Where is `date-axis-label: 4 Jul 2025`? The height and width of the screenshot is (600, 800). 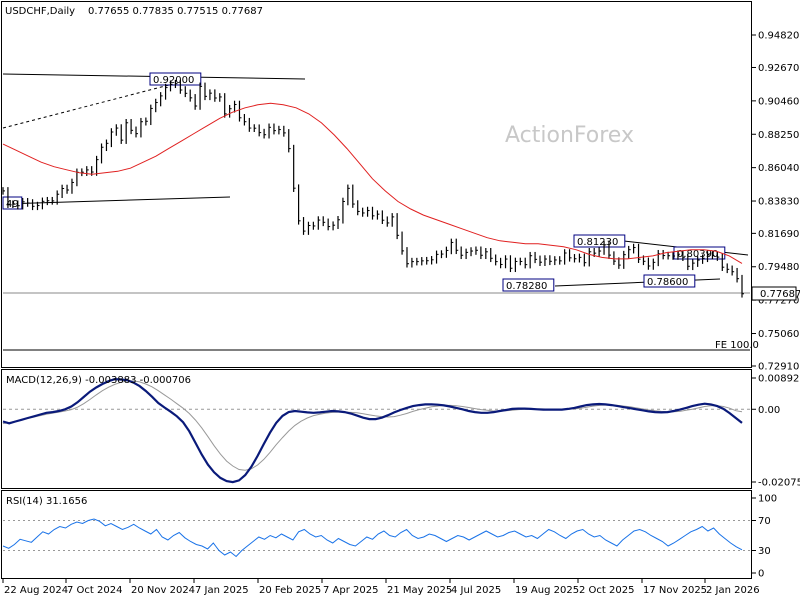
date-axis-label: 4 Jul 2025 is located at coordinates (476, 590).